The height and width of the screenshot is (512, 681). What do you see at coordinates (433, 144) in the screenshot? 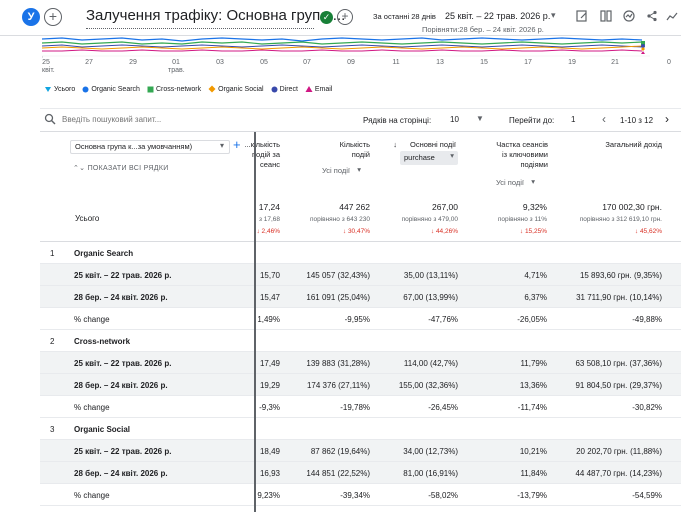
I see `column-header-key-events: Основні події` at bounding box center [433, 144].